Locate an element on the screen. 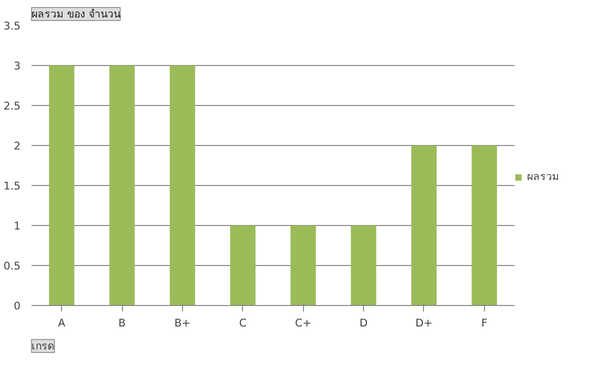  y-tick-label: 3 is located at coordinates (17, 66).